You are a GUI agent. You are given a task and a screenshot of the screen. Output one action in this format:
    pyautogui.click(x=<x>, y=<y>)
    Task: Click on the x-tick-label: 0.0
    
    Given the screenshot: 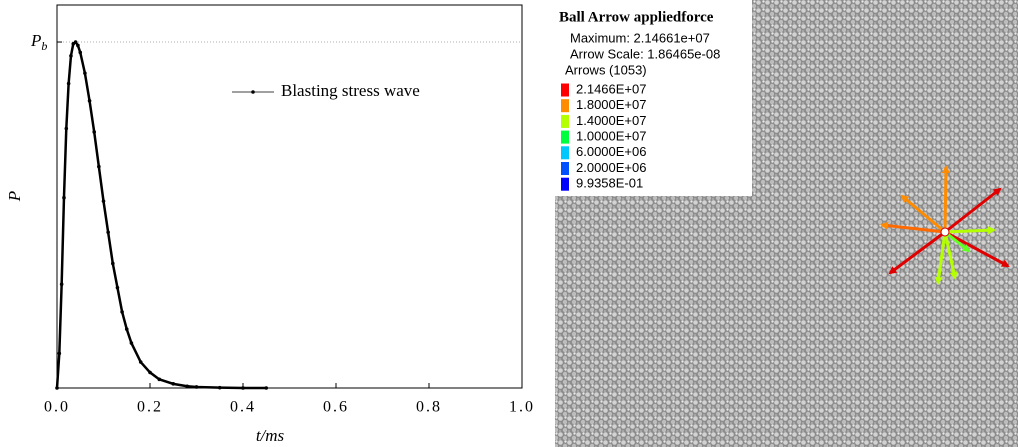 What is the action you would take?
    pyautogui.click(x=57, y=407)
    